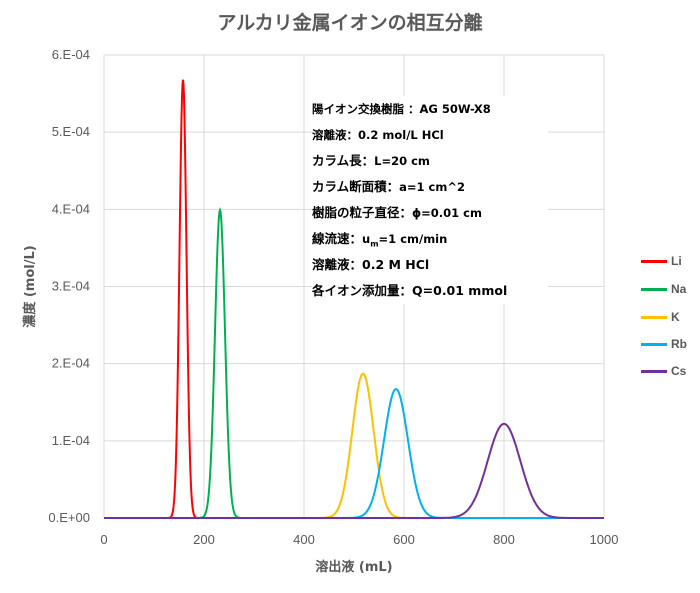  Describe the element at coordinates (604, 539) in the screenshot. I see `x-tick-label: 1000` at that location.